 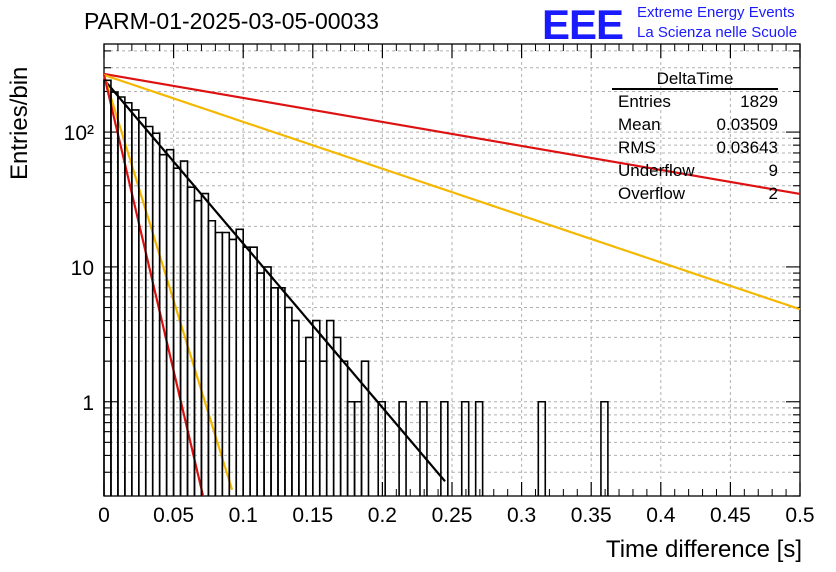 What do you see at coordinates (82, 268) in the screenshot?
I see `y-tick-label: 10` at bounding box center [82, 268].